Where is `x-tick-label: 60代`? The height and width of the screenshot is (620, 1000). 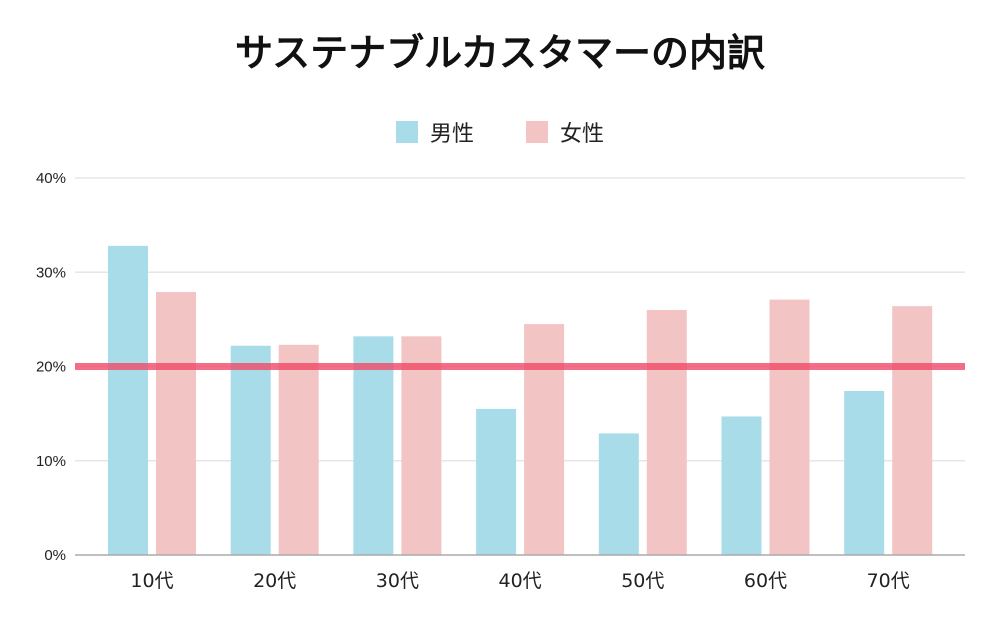 x-tick-label: 60代 is located at coordinates (765, 581).